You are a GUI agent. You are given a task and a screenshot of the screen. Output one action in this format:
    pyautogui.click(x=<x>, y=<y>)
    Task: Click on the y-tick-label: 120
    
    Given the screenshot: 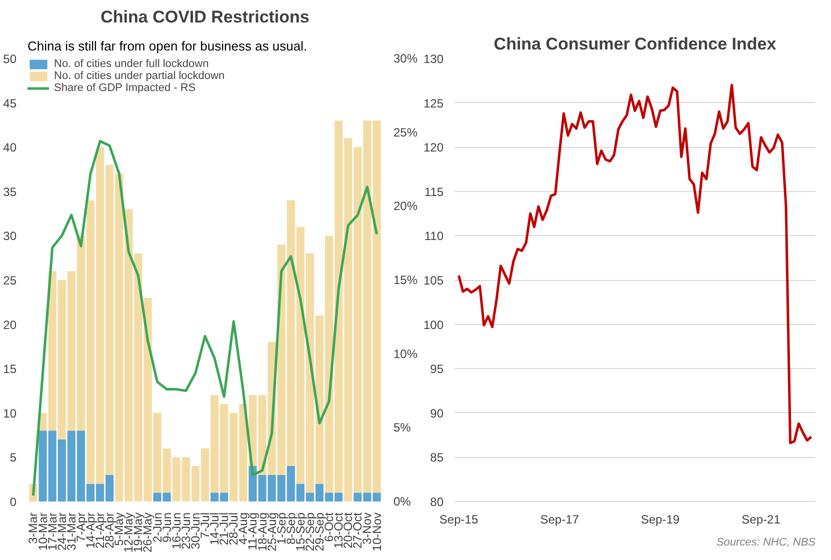 What is the action you would take?
    pyautogui.click(x=433, y=147)
    